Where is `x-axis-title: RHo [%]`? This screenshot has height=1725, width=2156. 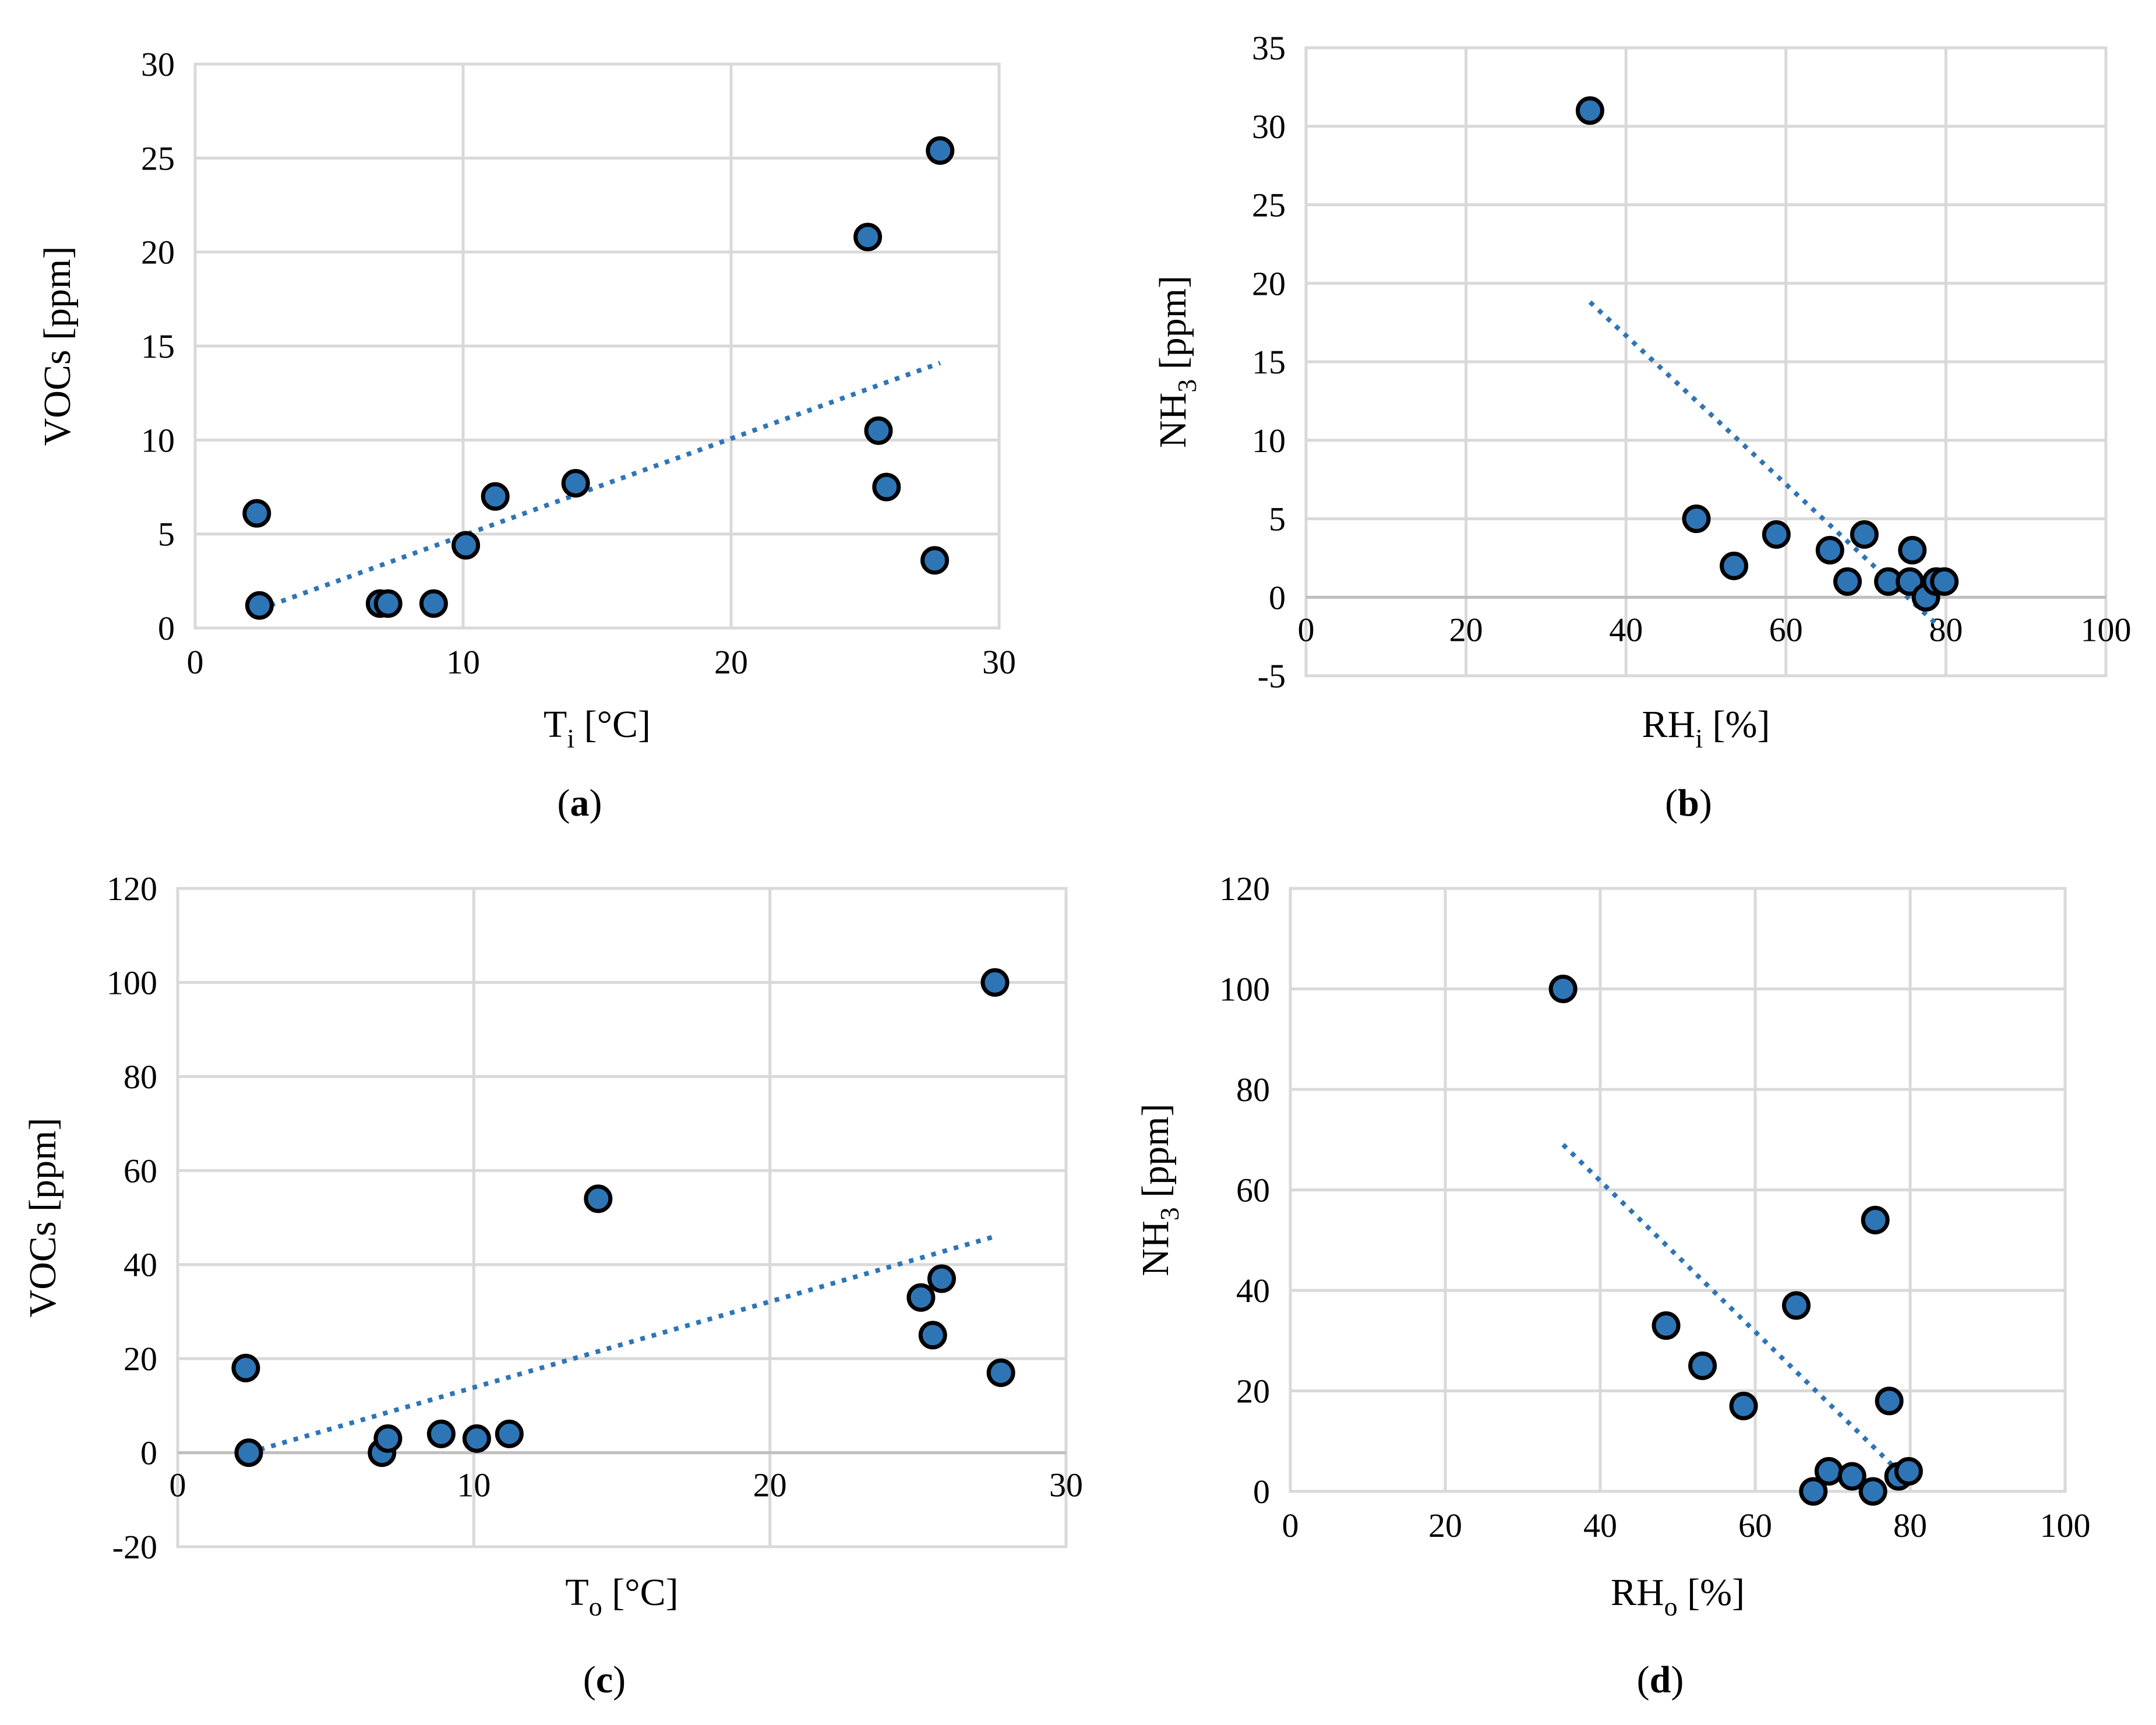 x-axis-title: RHo [%] is located at coordinates (1678, 1596).